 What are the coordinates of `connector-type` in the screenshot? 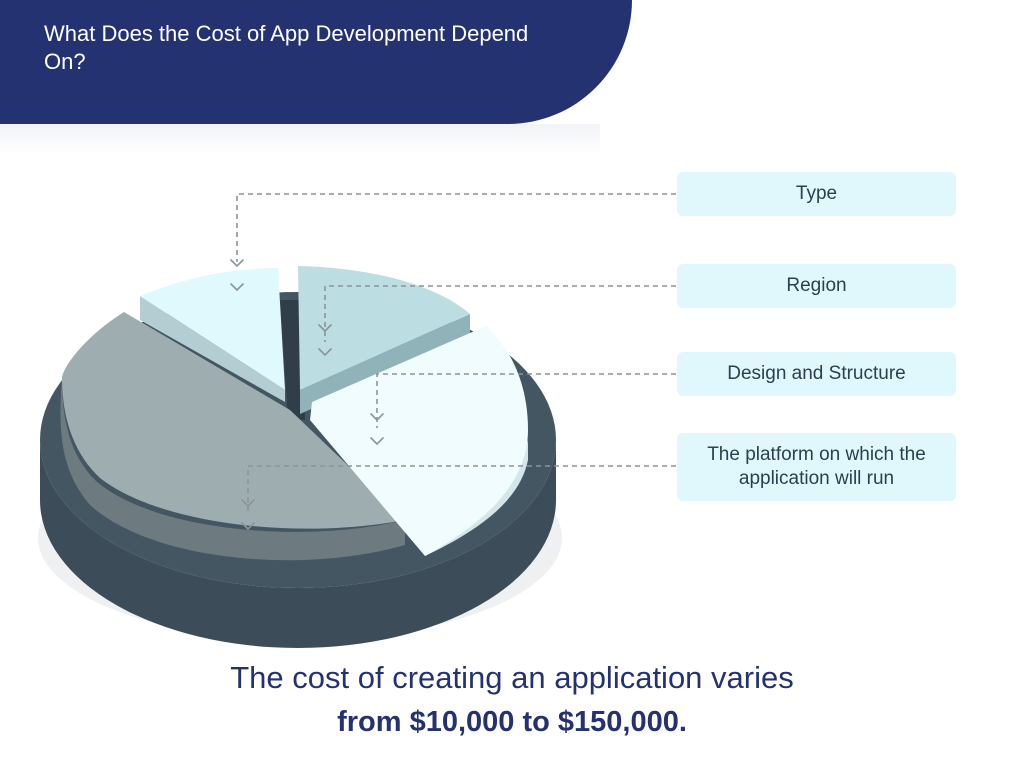 It's located at (456, 227).